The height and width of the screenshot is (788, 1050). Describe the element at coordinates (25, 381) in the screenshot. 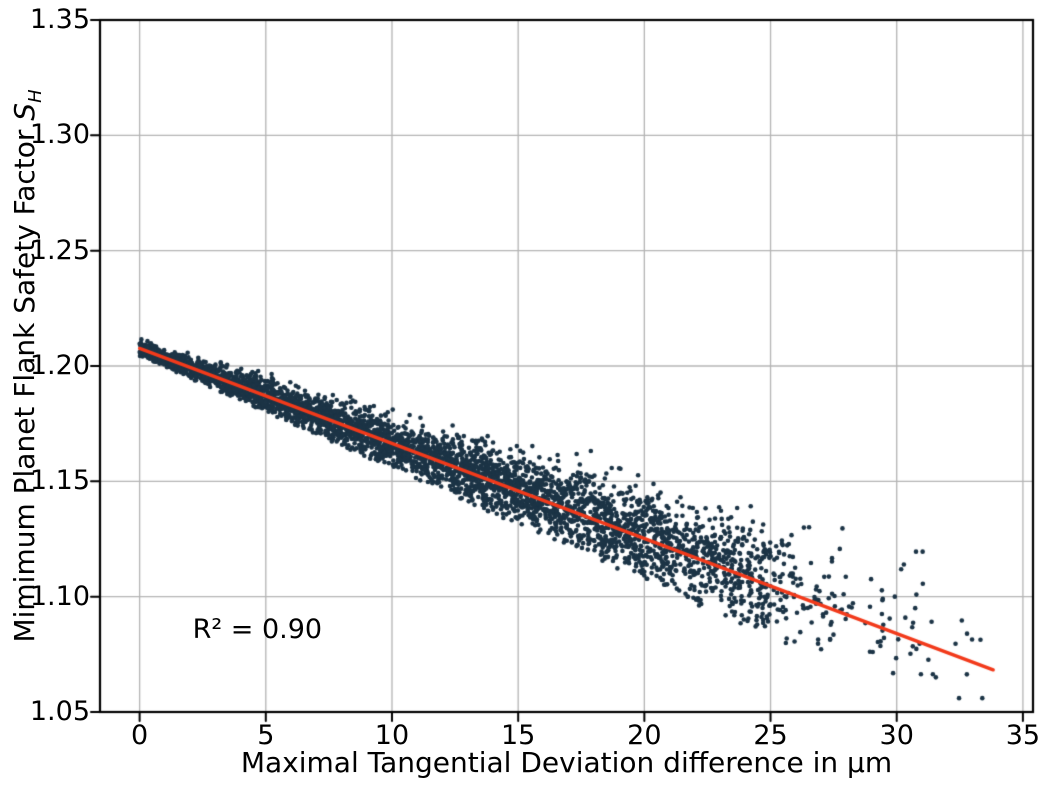

I see `y-axis-label-text: Mimimum Planet Flank Safety Factor` at that location.